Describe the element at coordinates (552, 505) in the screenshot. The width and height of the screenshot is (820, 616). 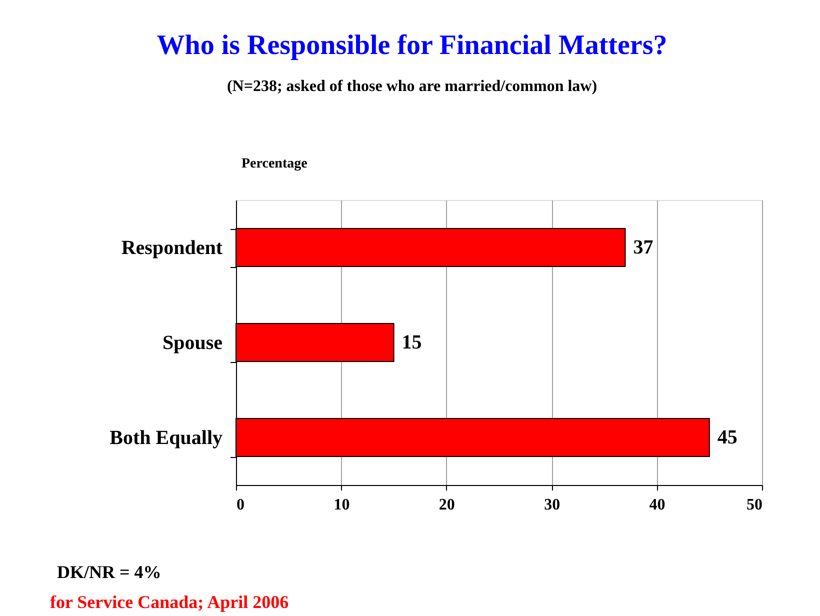
I see `x-tick-label: 30` at that location.